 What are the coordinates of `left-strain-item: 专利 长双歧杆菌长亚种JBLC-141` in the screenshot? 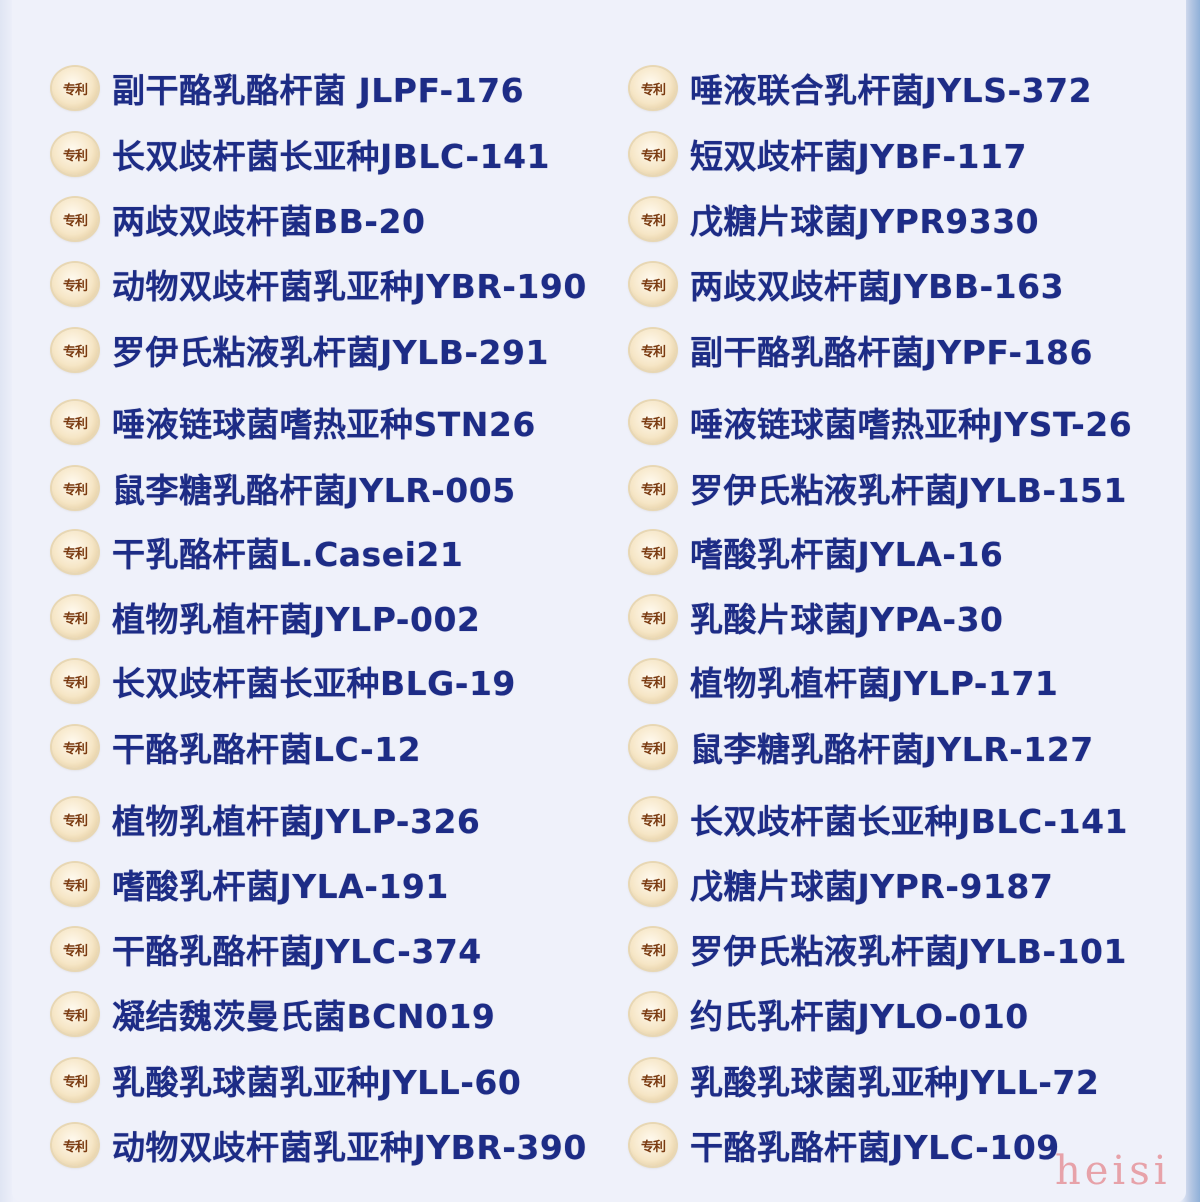 It's located at (300, 154).